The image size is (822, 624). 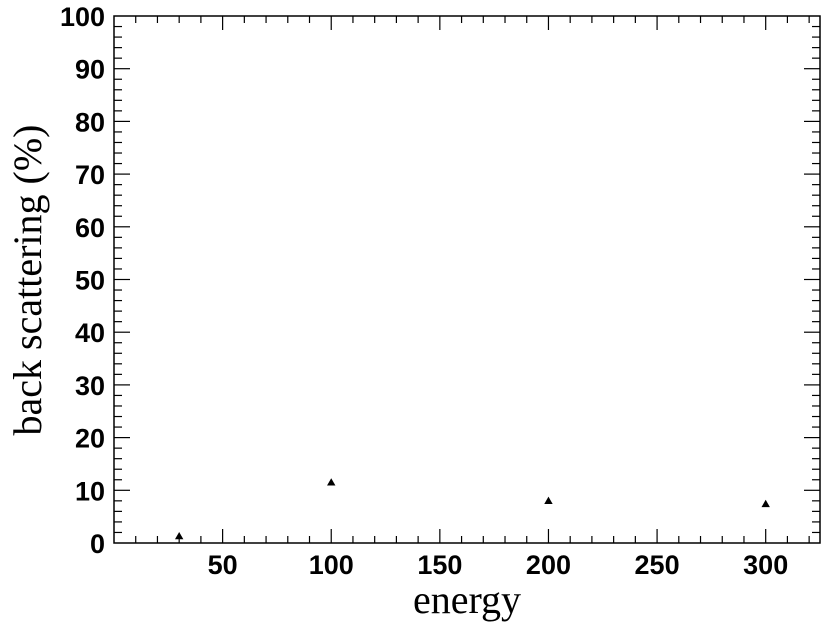 I want to click on x-axis-title: energy, so click(x=467, y=599).